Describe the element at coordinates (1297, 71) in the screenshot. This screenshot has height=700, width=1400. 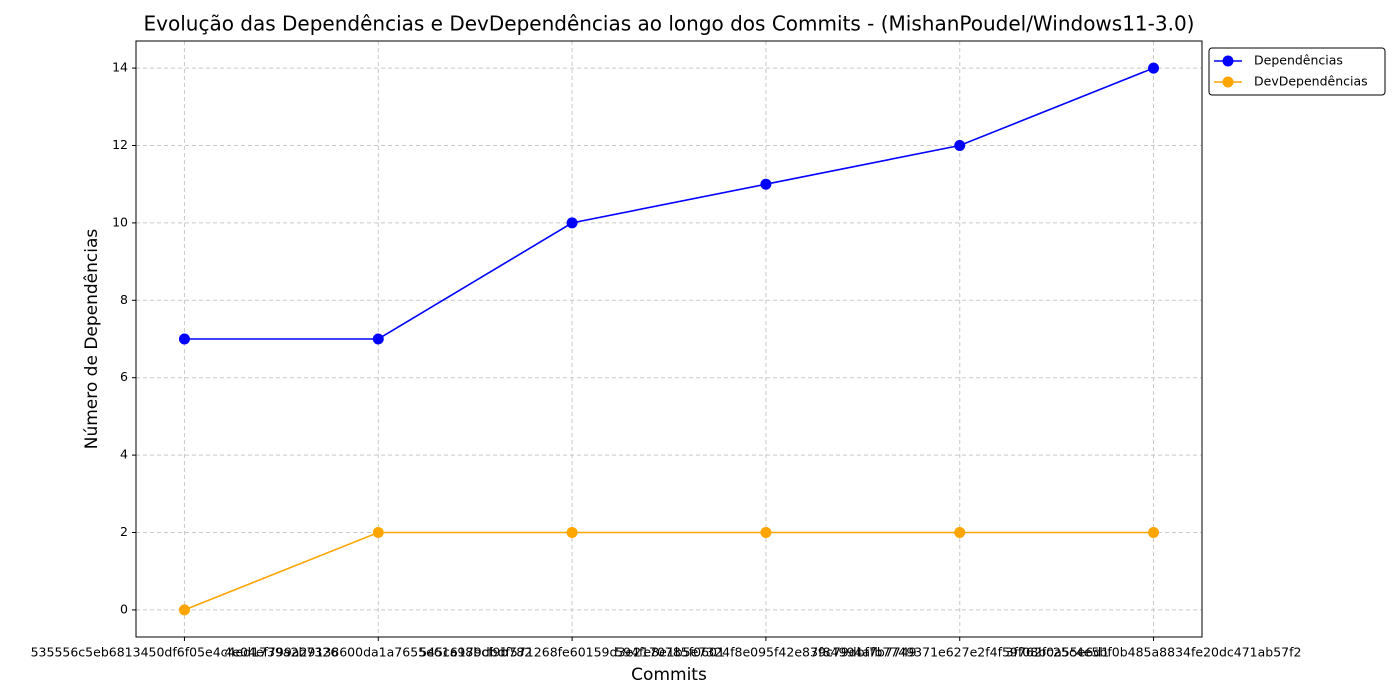
I see `legend` at that location.